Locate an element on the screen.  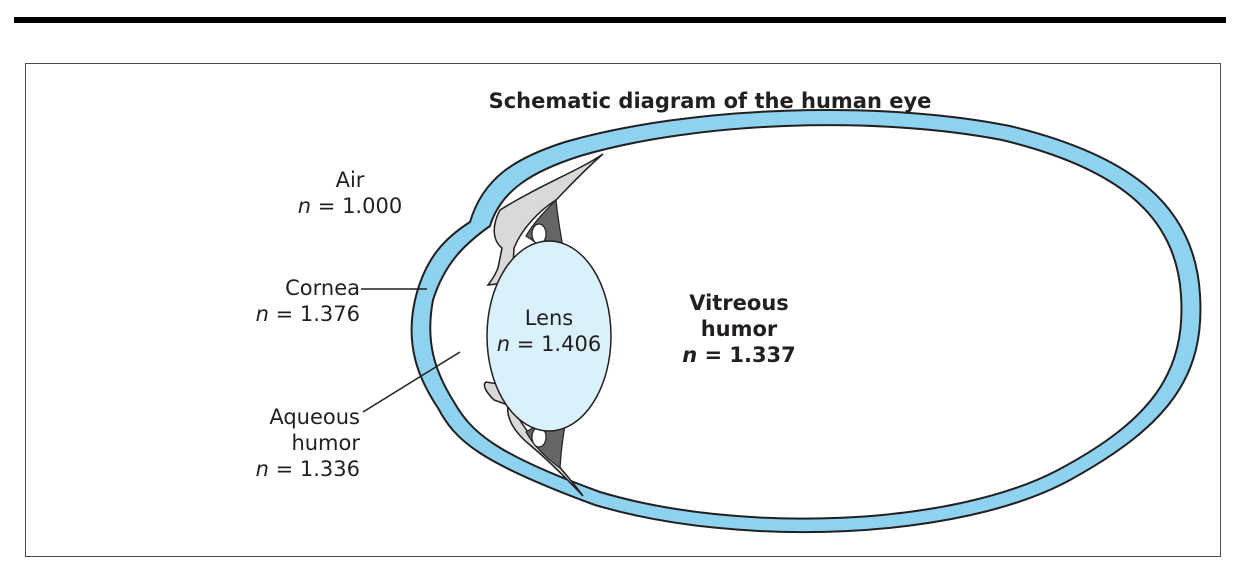
lens-shape is located at coordinates (549, 336).